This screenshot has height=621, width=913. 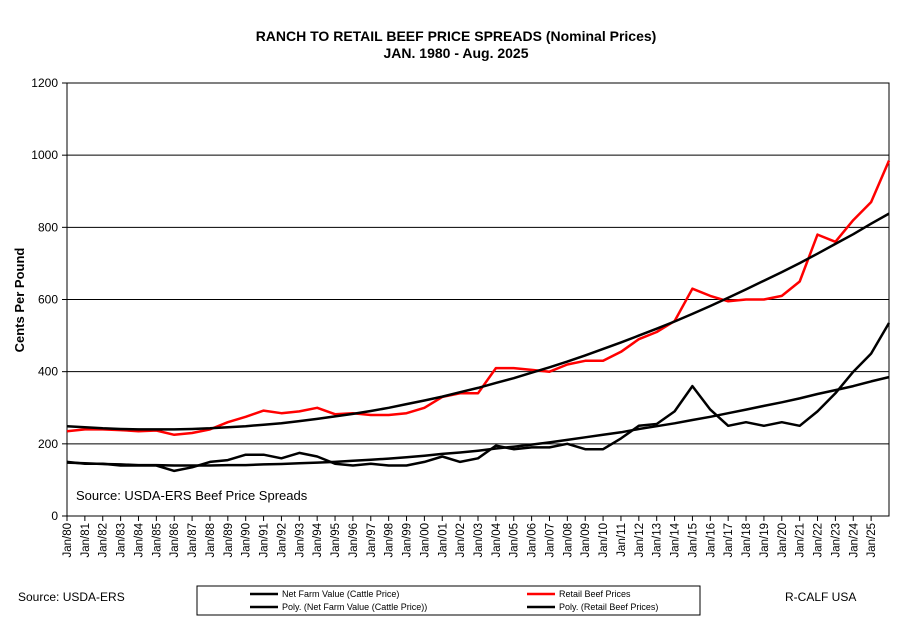 I want to click on y-tick-label: 600, so click(x=48, y=300).